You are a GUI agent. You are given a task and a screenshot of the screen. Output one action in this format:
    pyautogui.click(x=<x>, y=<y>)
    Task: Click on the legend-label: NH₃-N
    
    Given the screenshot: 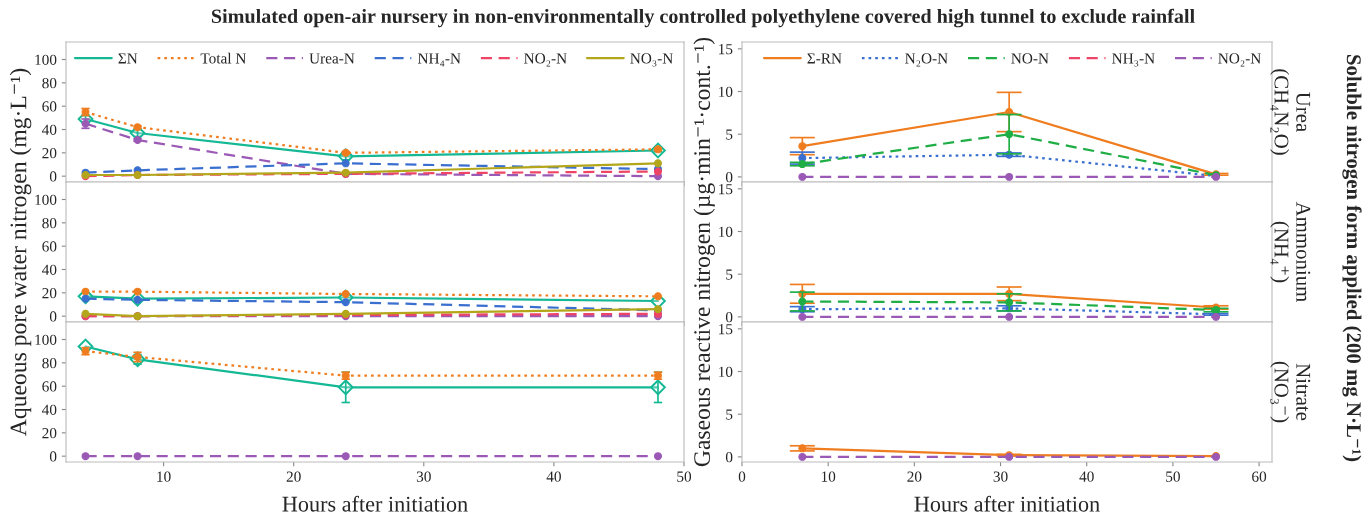 What is the action you would take?
    pyautogui.click(x=1133, y=60)
    